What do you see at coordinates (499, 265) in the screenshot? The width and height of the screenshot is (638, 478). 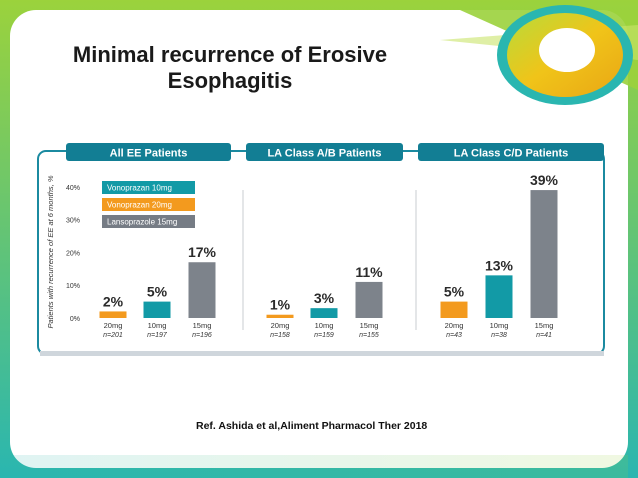 I see `bar-value-label: 13%` at bounding box center [499, 265].